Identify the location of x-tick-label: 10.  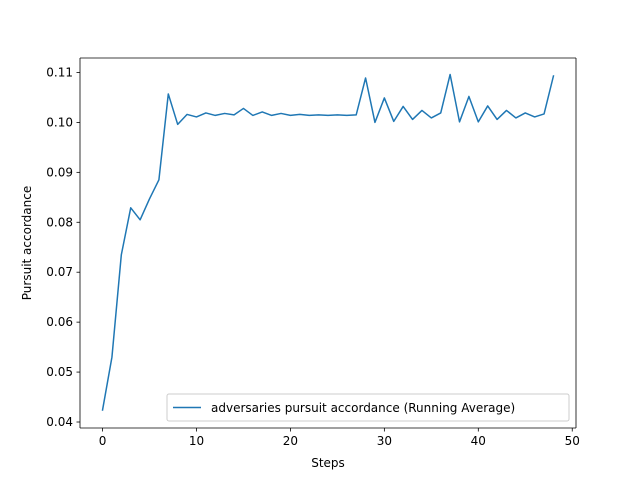
(196, 441).